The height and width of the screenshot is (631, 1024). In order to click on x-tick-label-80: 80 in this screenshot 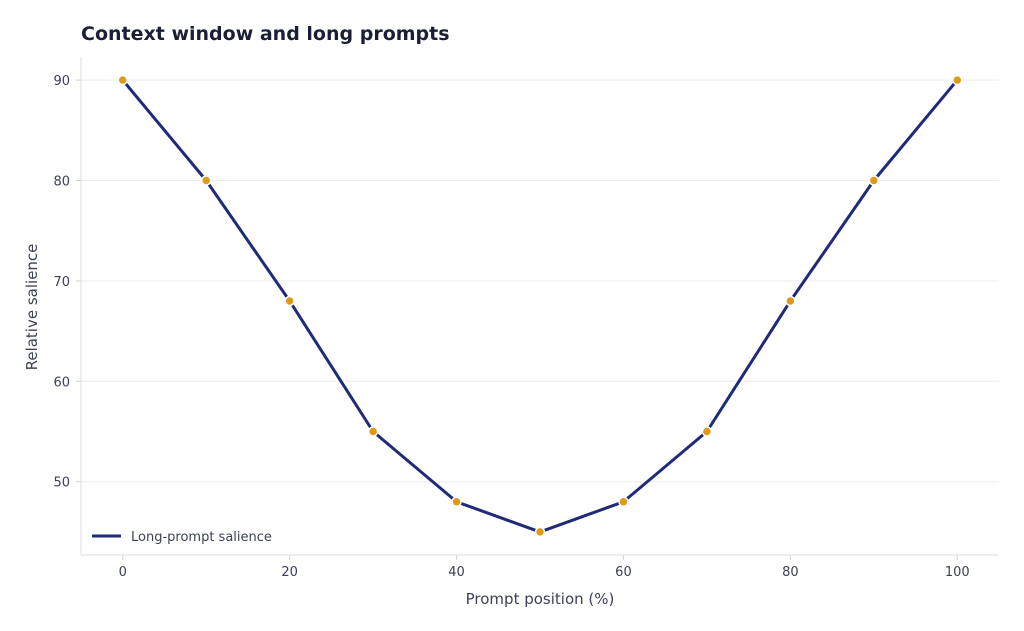, I will do `click(790, 572)`.